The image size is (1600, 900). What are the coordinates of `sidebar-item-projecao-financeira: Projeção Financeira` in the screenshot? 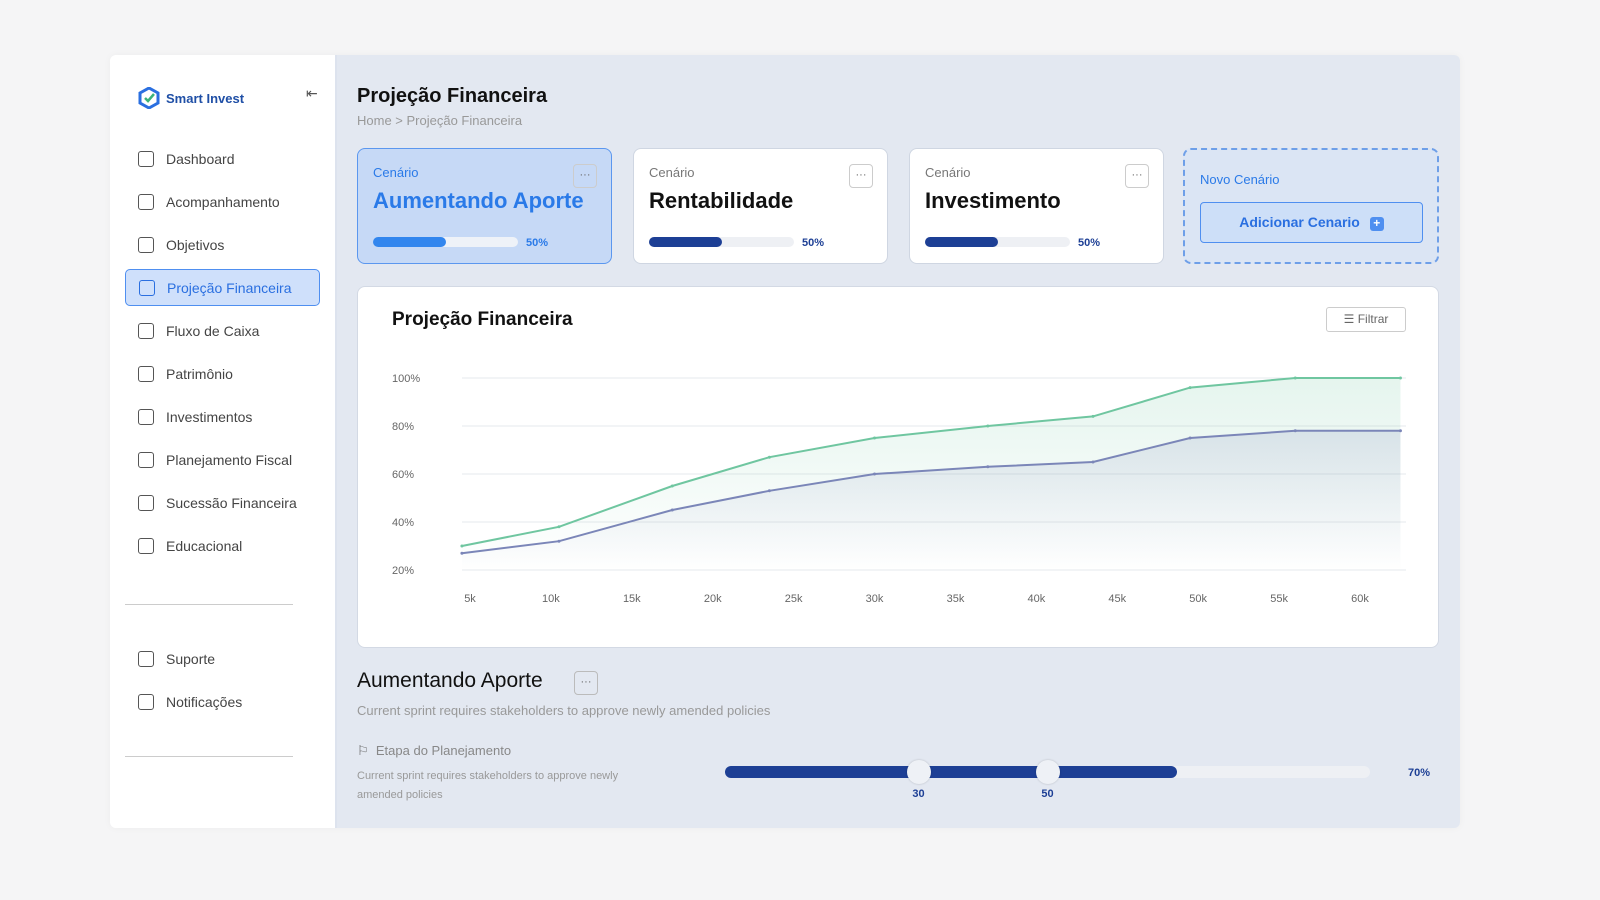 It's located at (222, 287).